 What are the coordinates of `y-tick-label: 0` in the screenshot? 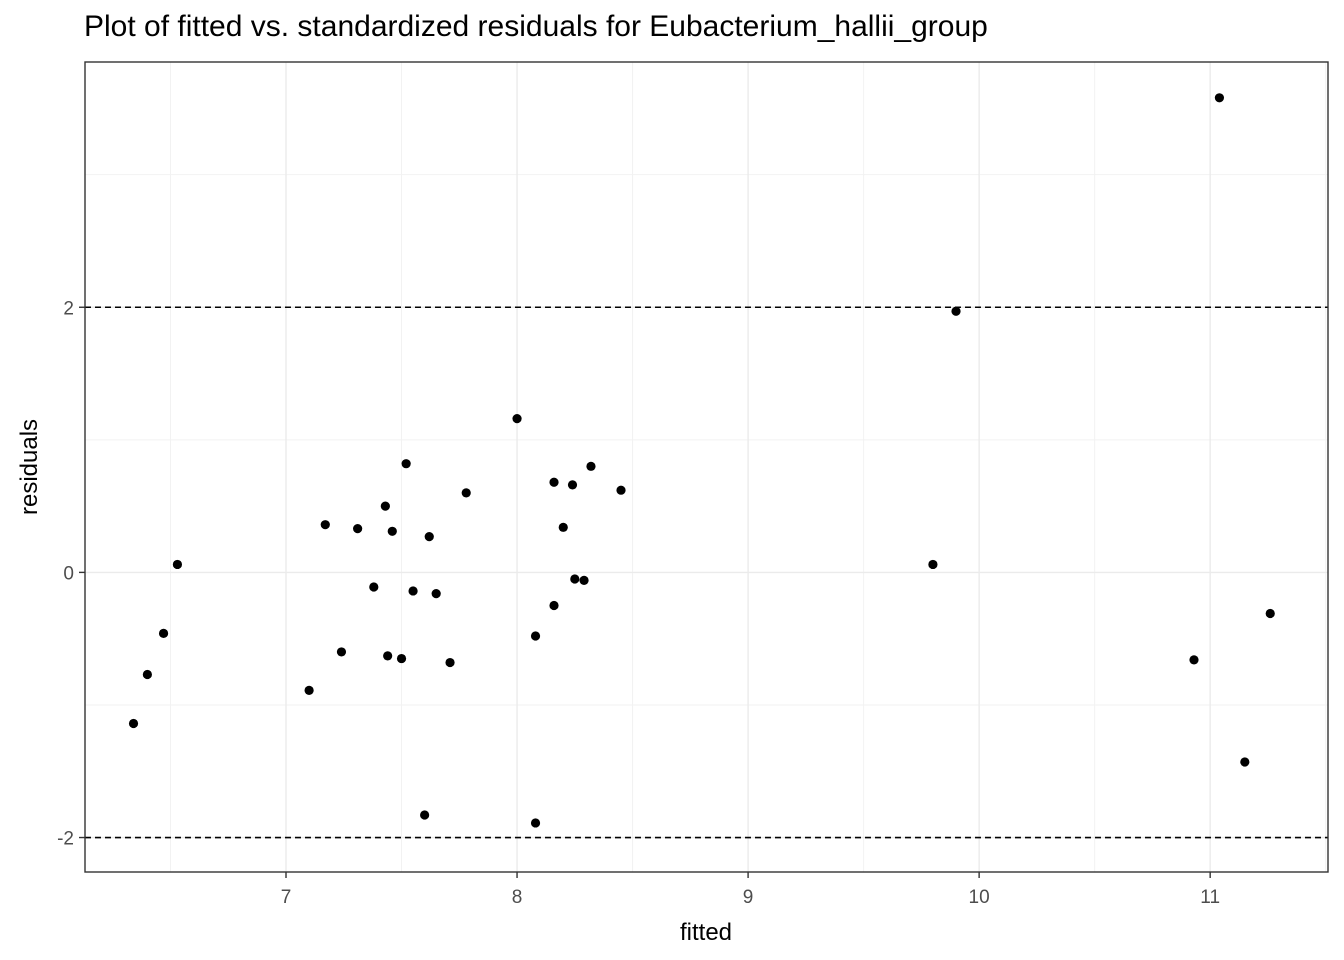 It's located at (68, 573).